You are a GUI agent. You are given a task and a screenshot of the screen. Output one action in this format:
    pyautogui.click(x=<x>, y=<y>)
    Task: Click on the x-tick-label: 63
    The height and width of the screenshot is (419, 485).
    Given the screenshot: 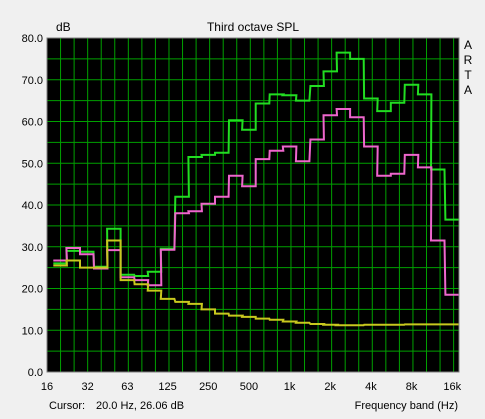 What is the action you would take?
    pyautogui.click(x=127, y=387)
    